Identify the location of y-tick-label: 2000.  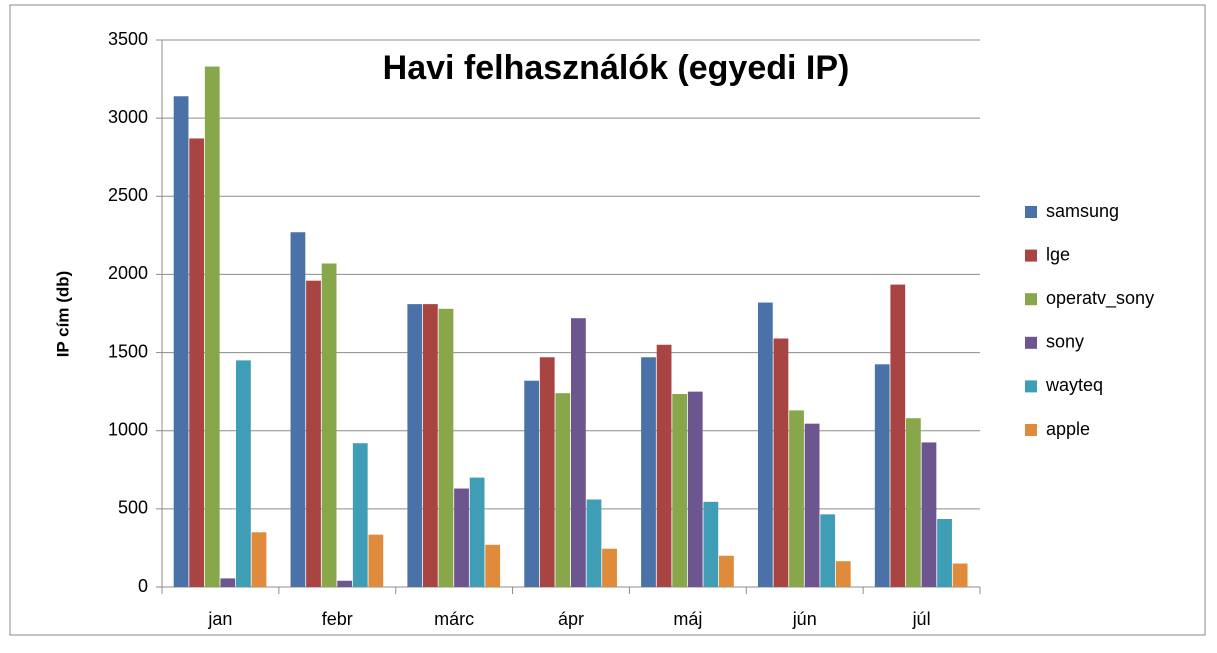
(128, 273).